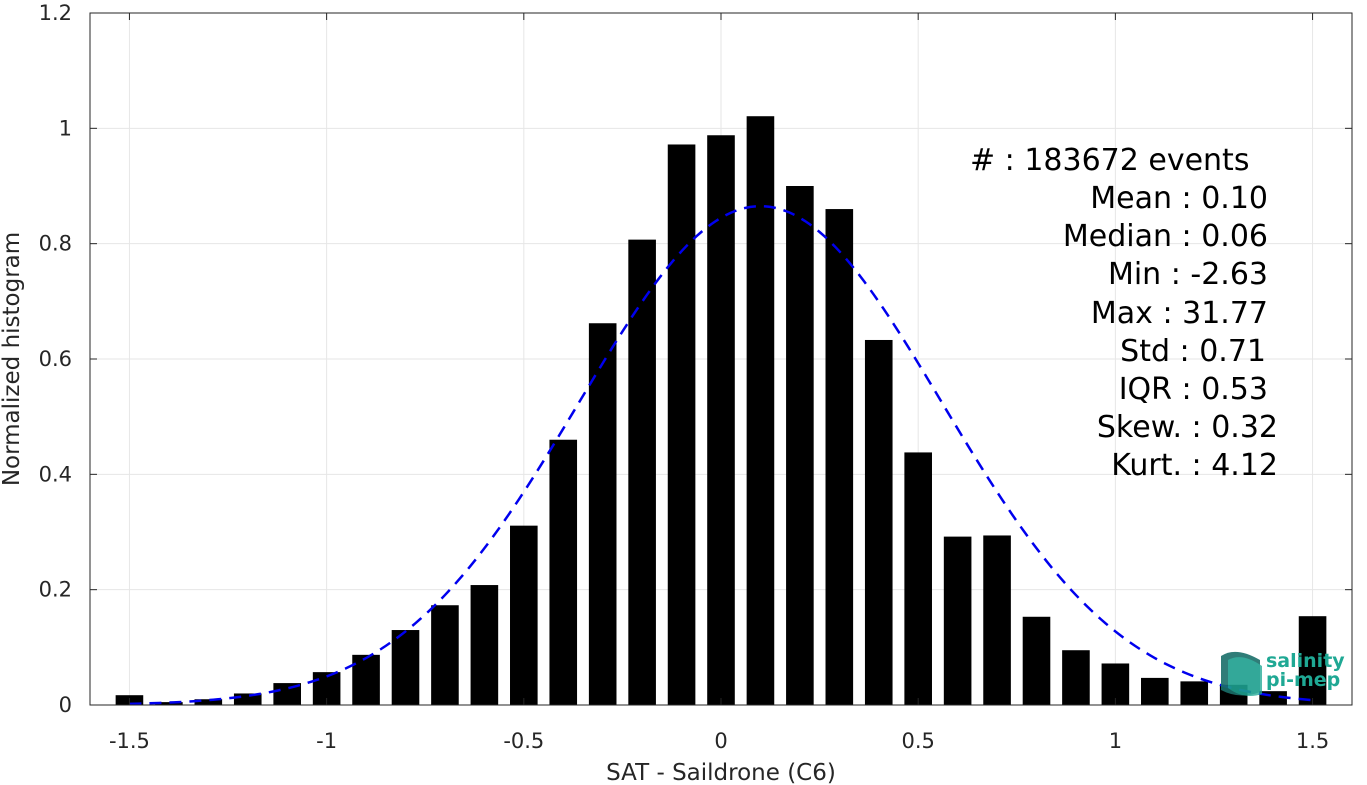 The width and height of the screenshot is (1367, 785). What do you see at coordinates (65, 128) in the screenshot?
I see `y-tick-label: 1` at bounding box center [65, 128].